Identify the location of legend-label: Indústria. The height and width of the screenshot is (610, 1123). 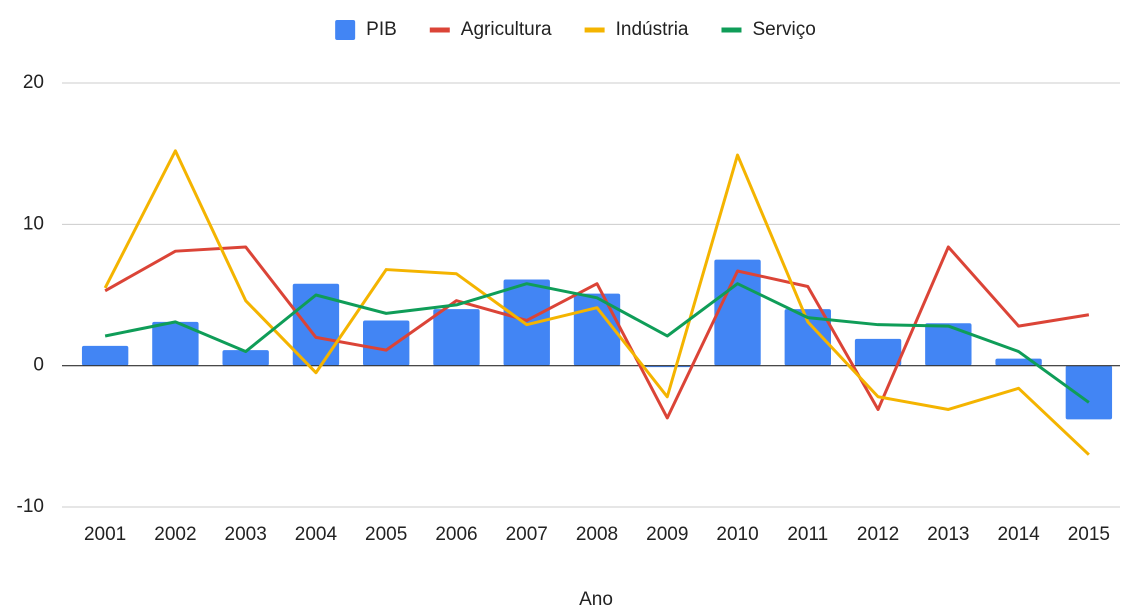
(652, 29).